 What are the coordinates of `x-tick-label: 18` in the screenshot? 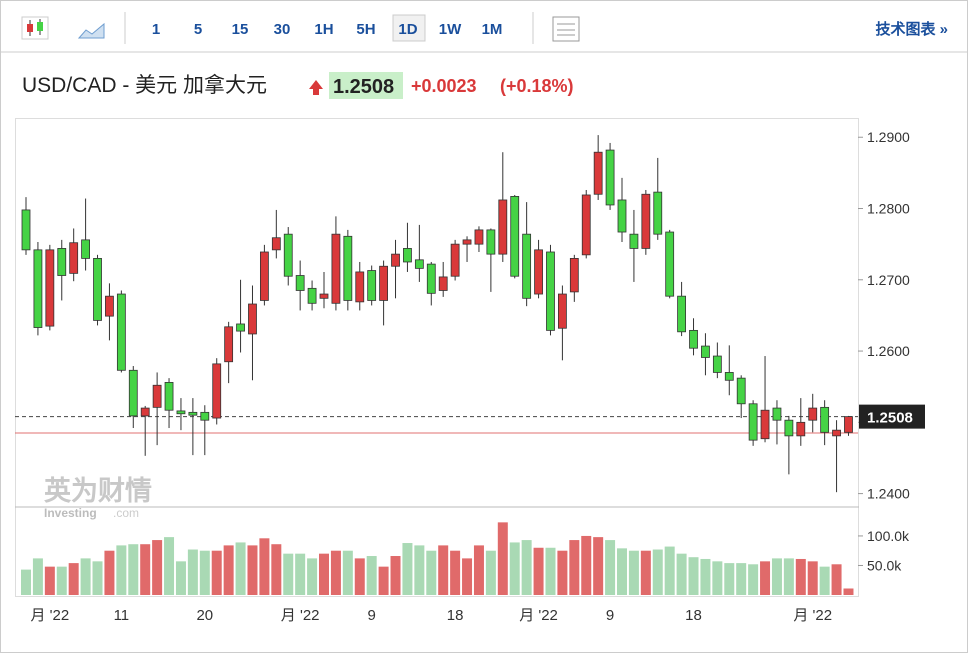 It's located at (693, 615).